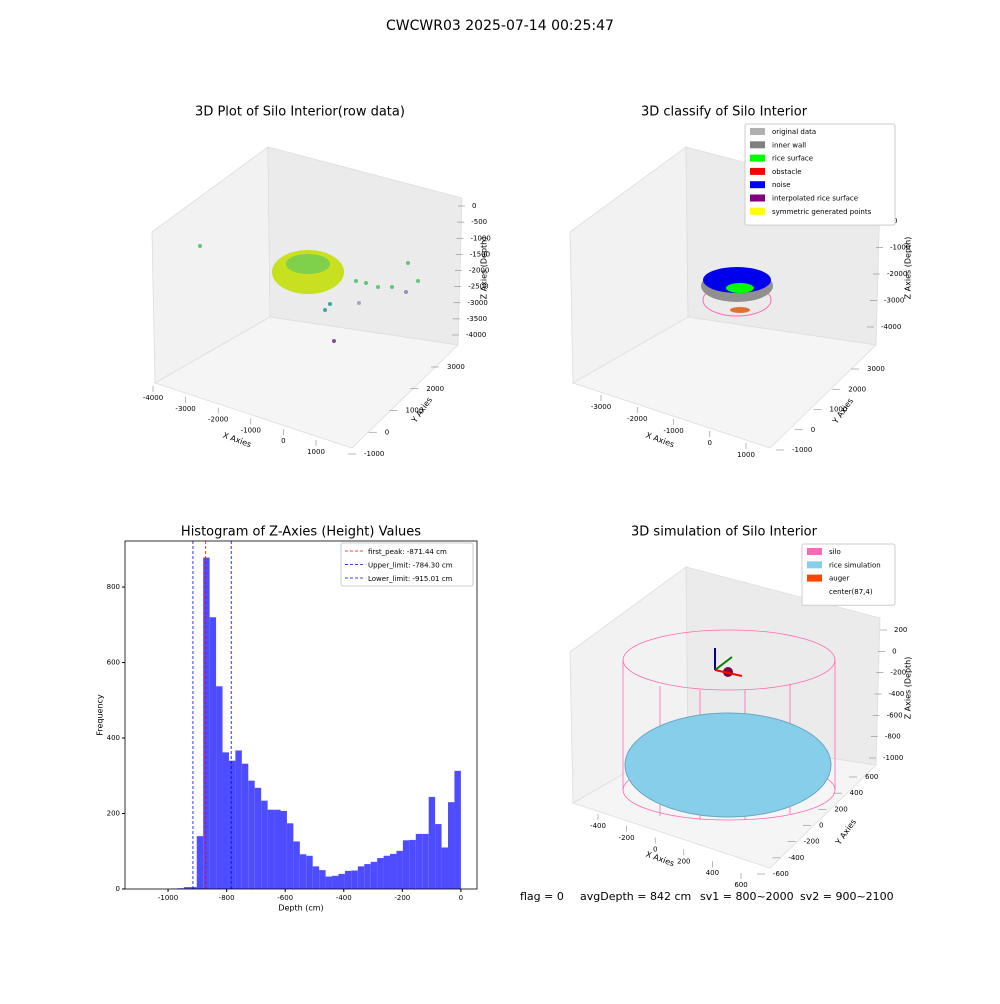 The width and height of the screenshot is (1000, 1004). What do you see at coordinates (153, 398) in the screenshot?
I see `x-tick-label: -4000` at bounding box center [153, 398].